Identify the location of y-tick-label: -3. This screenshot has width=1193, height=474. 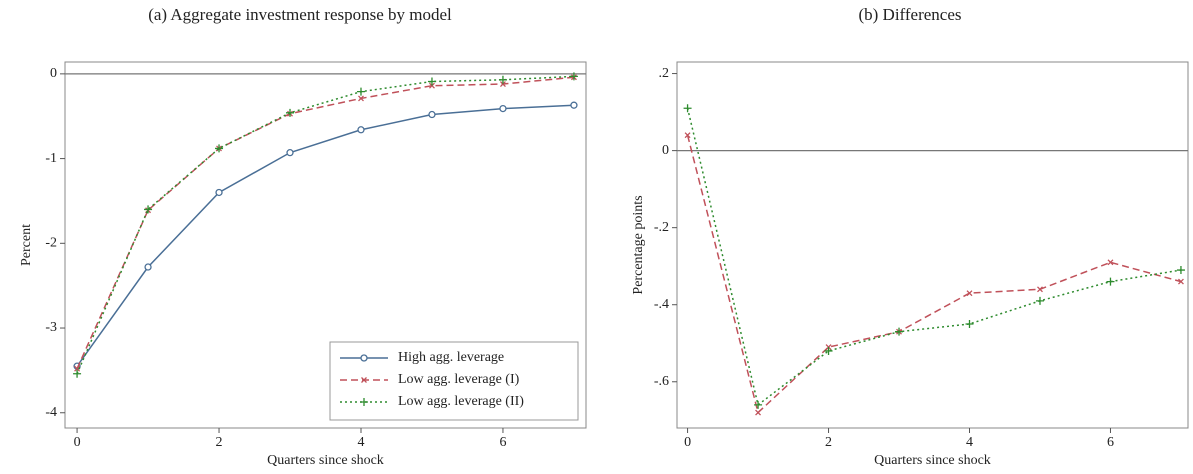
(51, 327).